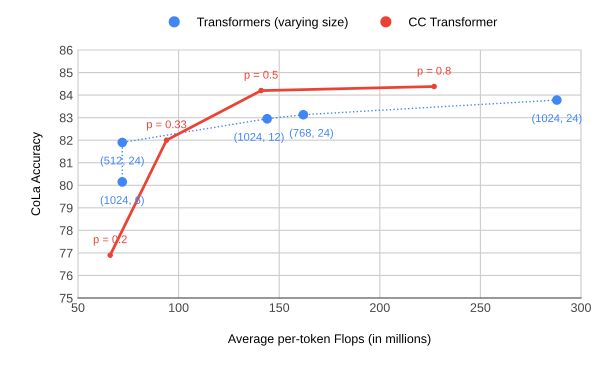 The image size is (600, 371). Describe the element at coordinates (66, 253) in the screenshot. I see `y-tick-label: 77` at that location.